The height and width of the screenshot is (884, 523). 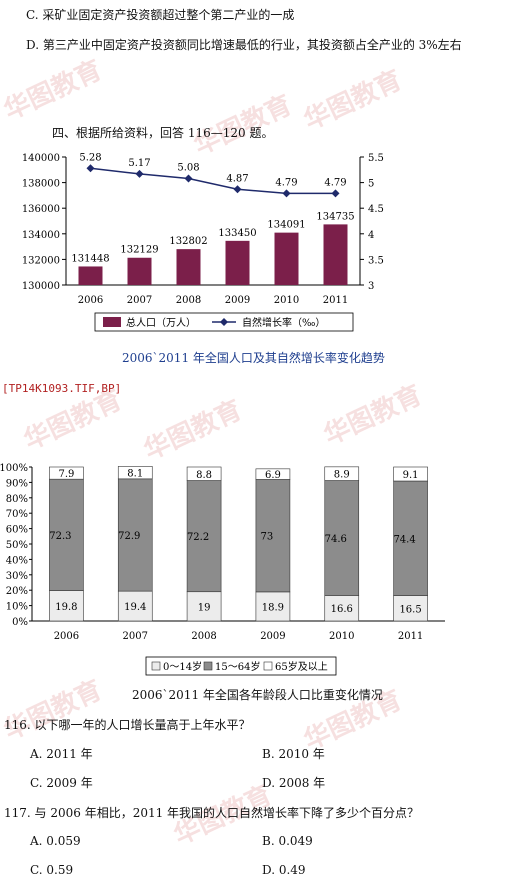 I want to click on y-tick-label: 132000, so click(x=41, y=260).